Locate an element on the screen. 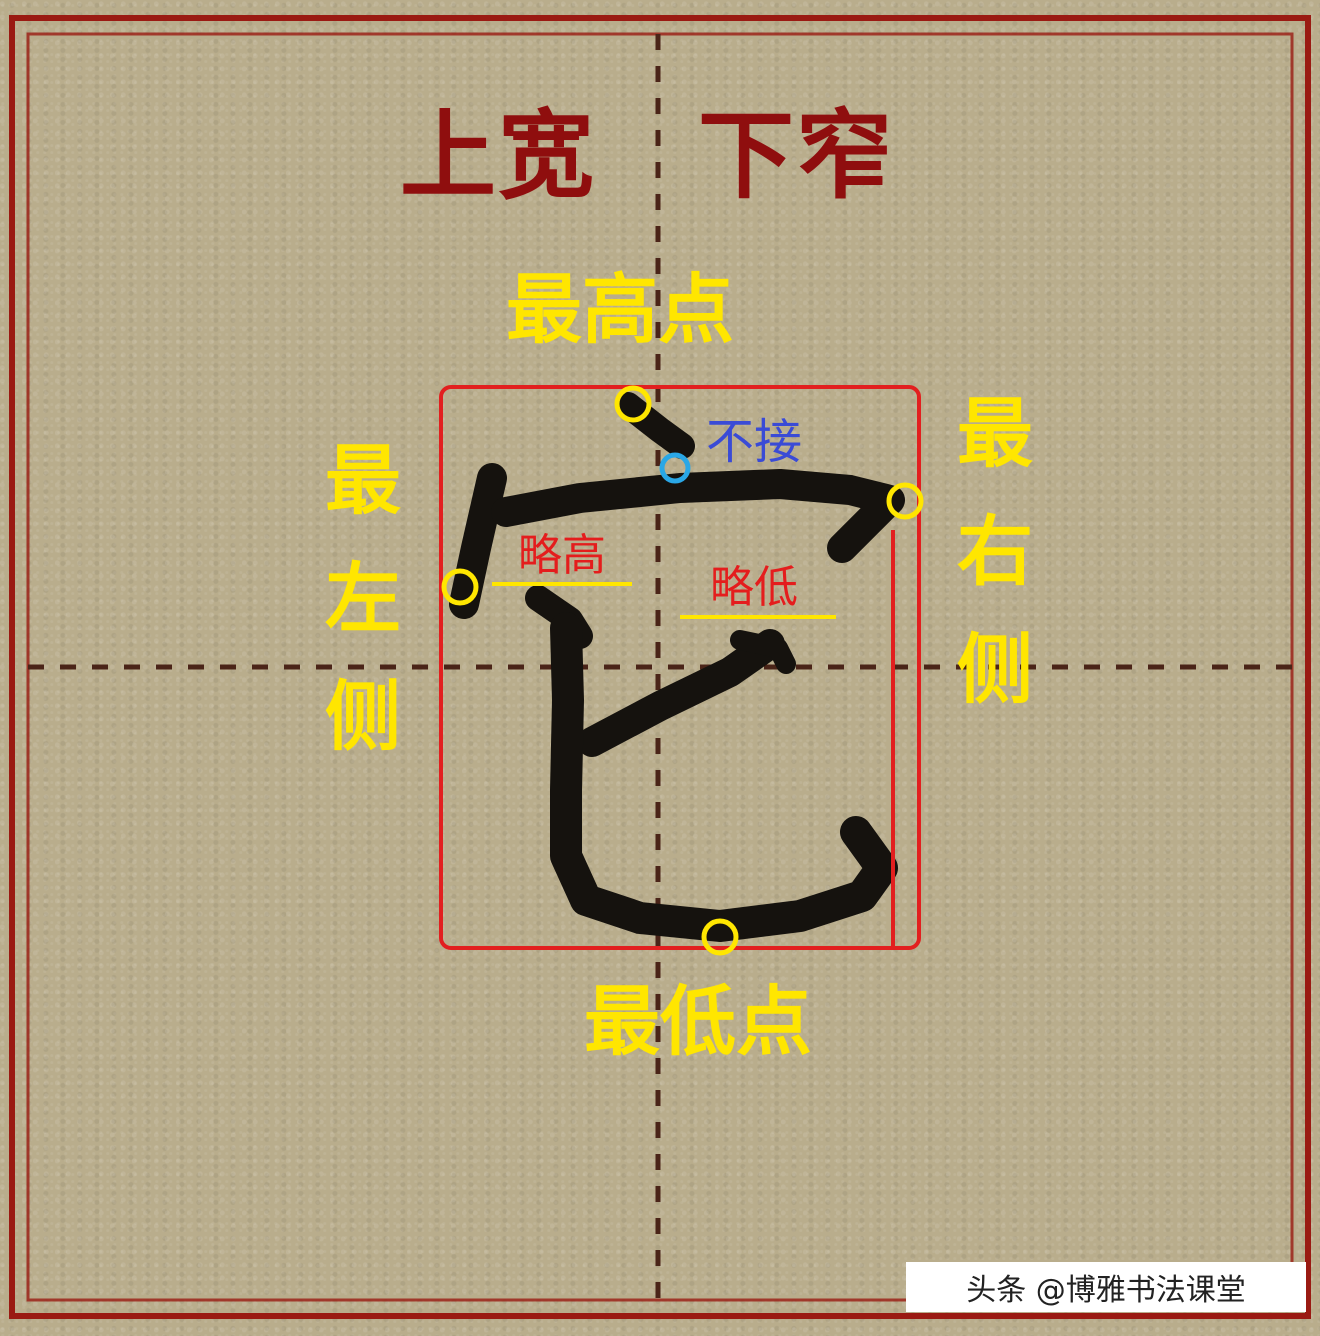 This screenshot has width=1320, height=1336. title-top-wide: 上宽 is located at coordinates (498, 156).